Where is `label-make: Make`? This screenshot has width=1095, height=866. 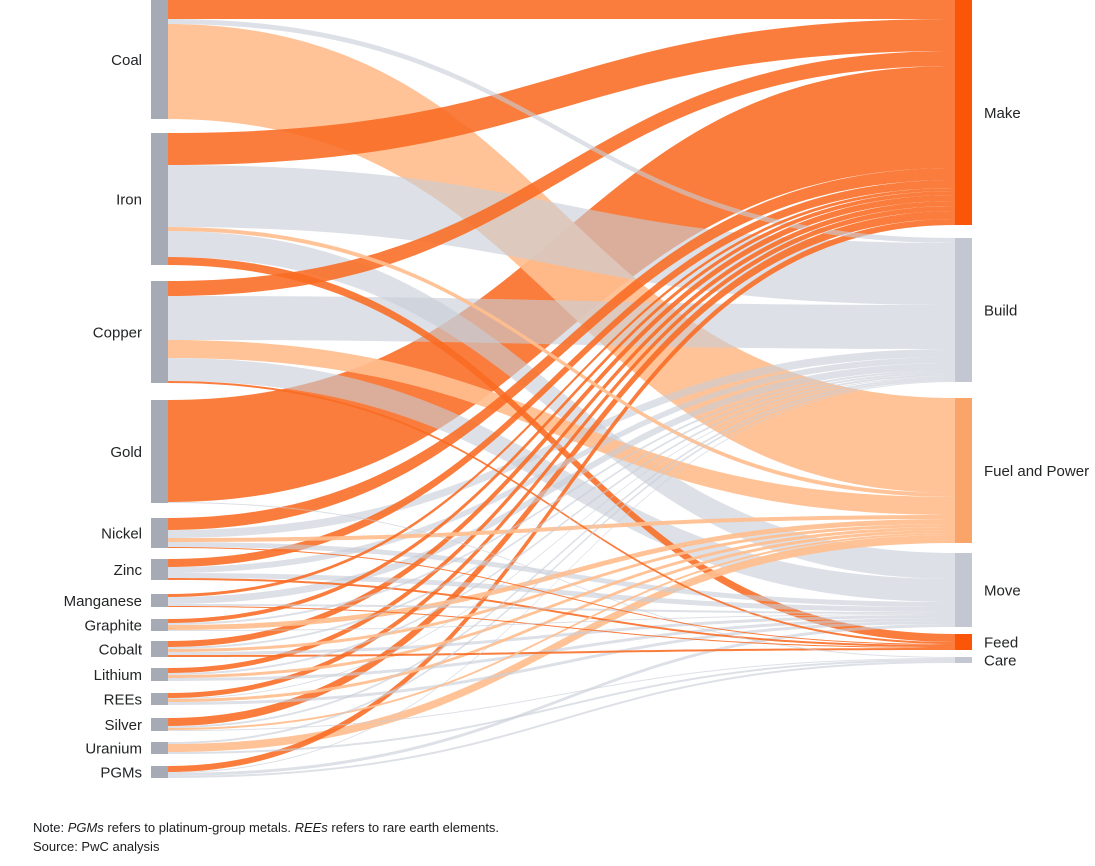 label-make: Make is located at coordinates (1002, 113).